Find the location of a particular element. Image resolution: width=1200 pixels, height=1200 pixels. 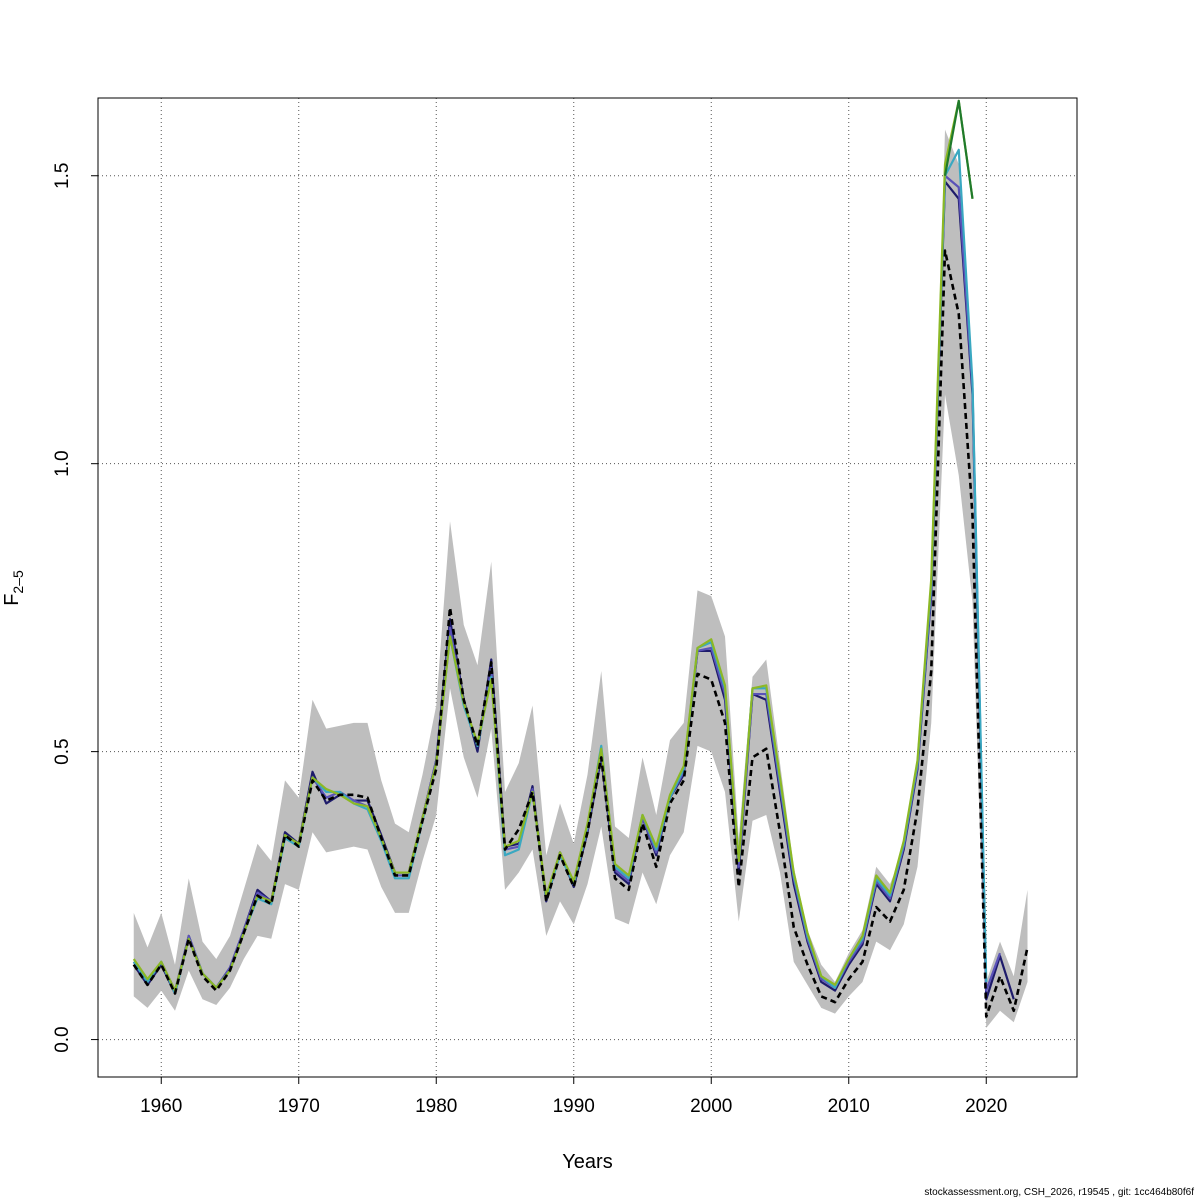

x-axis: 1960 1970 1980 1990 2000 2010 2020 is located at coordinates (573, 1096).